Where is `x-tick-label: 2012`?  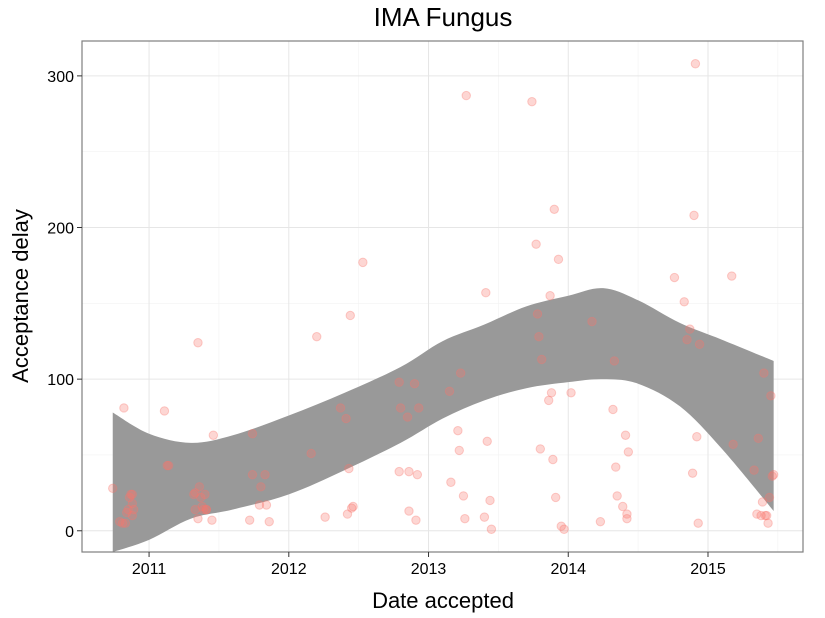
x-tick-label: 2012 is located at coordinates (289, 569).